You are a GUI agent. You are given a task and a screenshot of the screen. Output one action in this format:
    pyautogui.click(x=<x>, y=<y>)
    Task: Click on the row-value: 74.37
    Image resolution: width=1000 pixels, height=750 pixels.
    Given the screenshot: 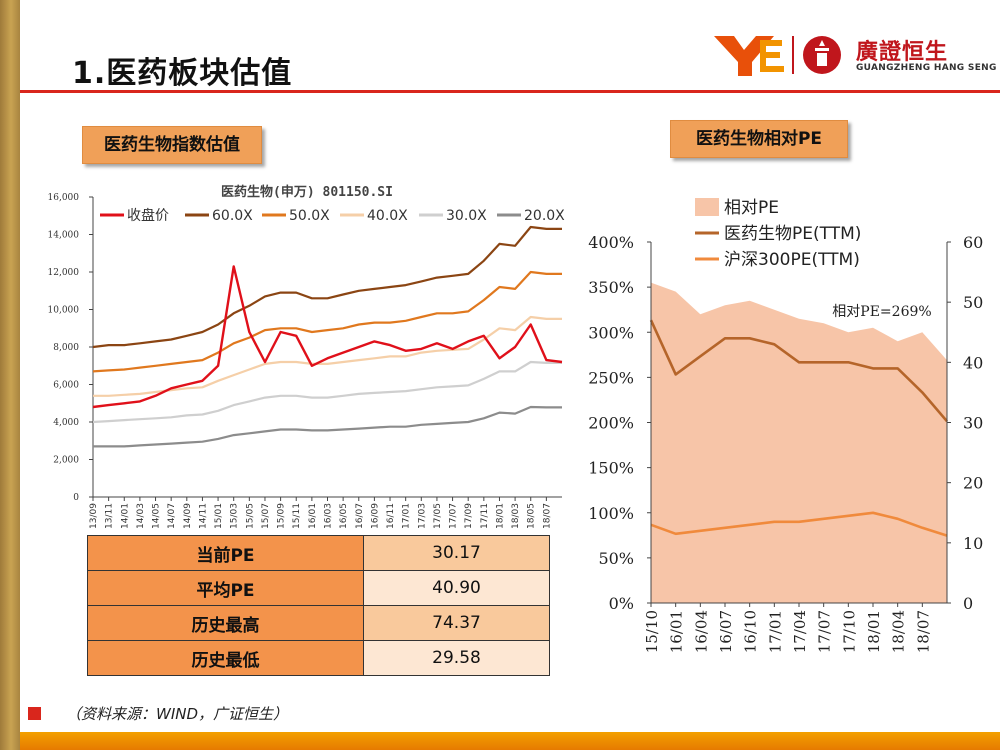 What is the action you would take?
    pyautogui.click(x=456, y=623)
    